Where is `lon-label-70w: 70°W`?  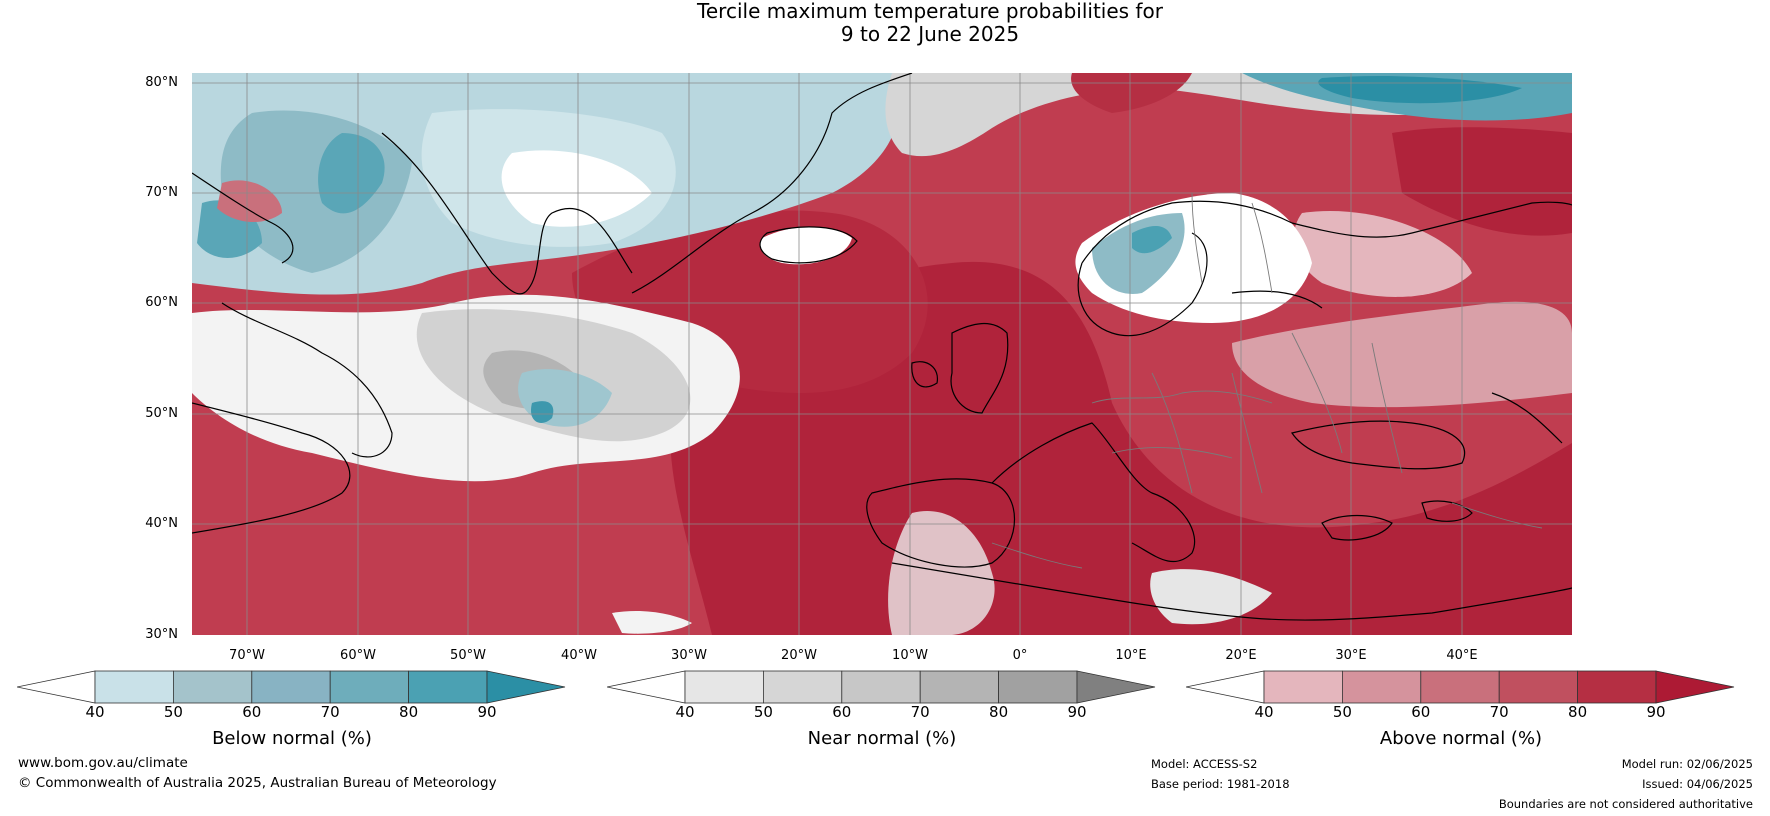 lon-label-70w: 70°W is located at coordinates (247, 655).